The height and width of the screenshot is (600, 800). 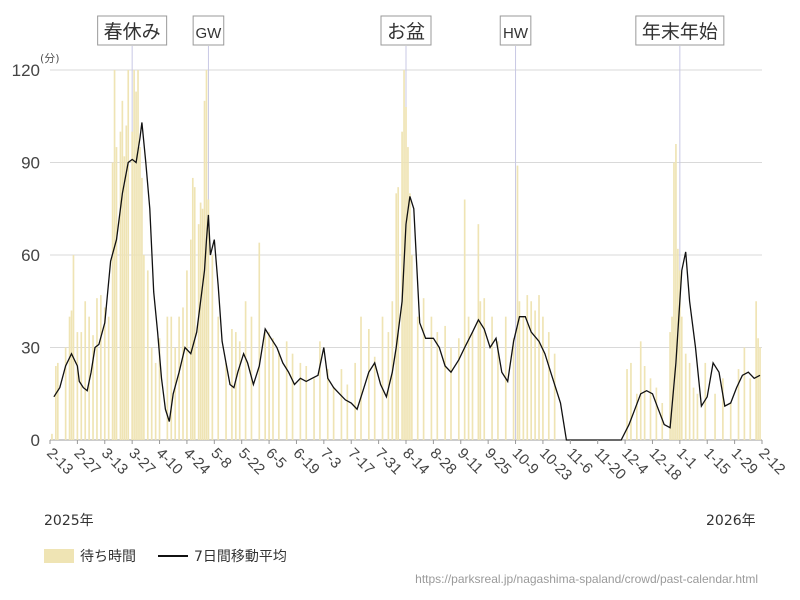 I want to click on y-tick-label: 90, so click(x=30, y=163).